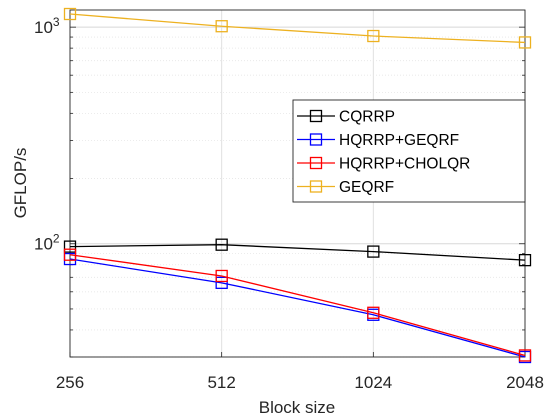  What do you see at coordinates (366, 187) in the screenshot?
I see `legend-label-geqrf: GEQRF` at bounding box center [366, 187].